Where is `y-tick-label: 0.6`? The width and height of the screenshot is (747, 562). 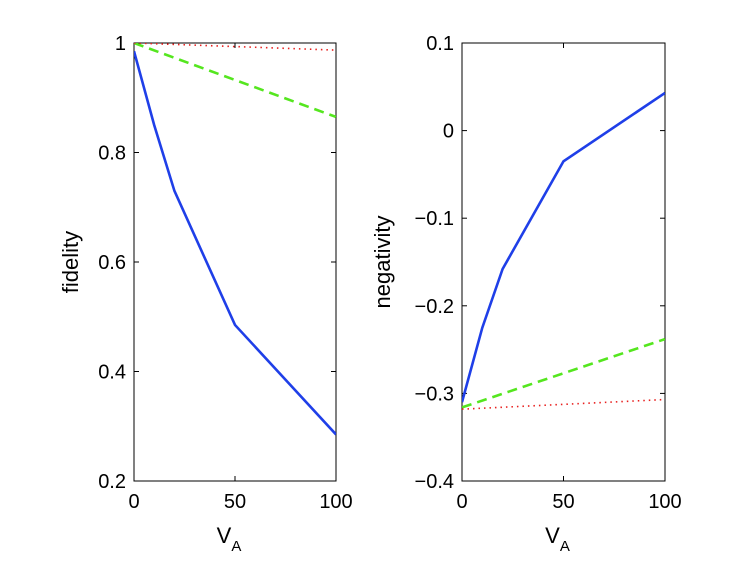 y-tick-label: 0.6 is located at coordinates (112, 263).